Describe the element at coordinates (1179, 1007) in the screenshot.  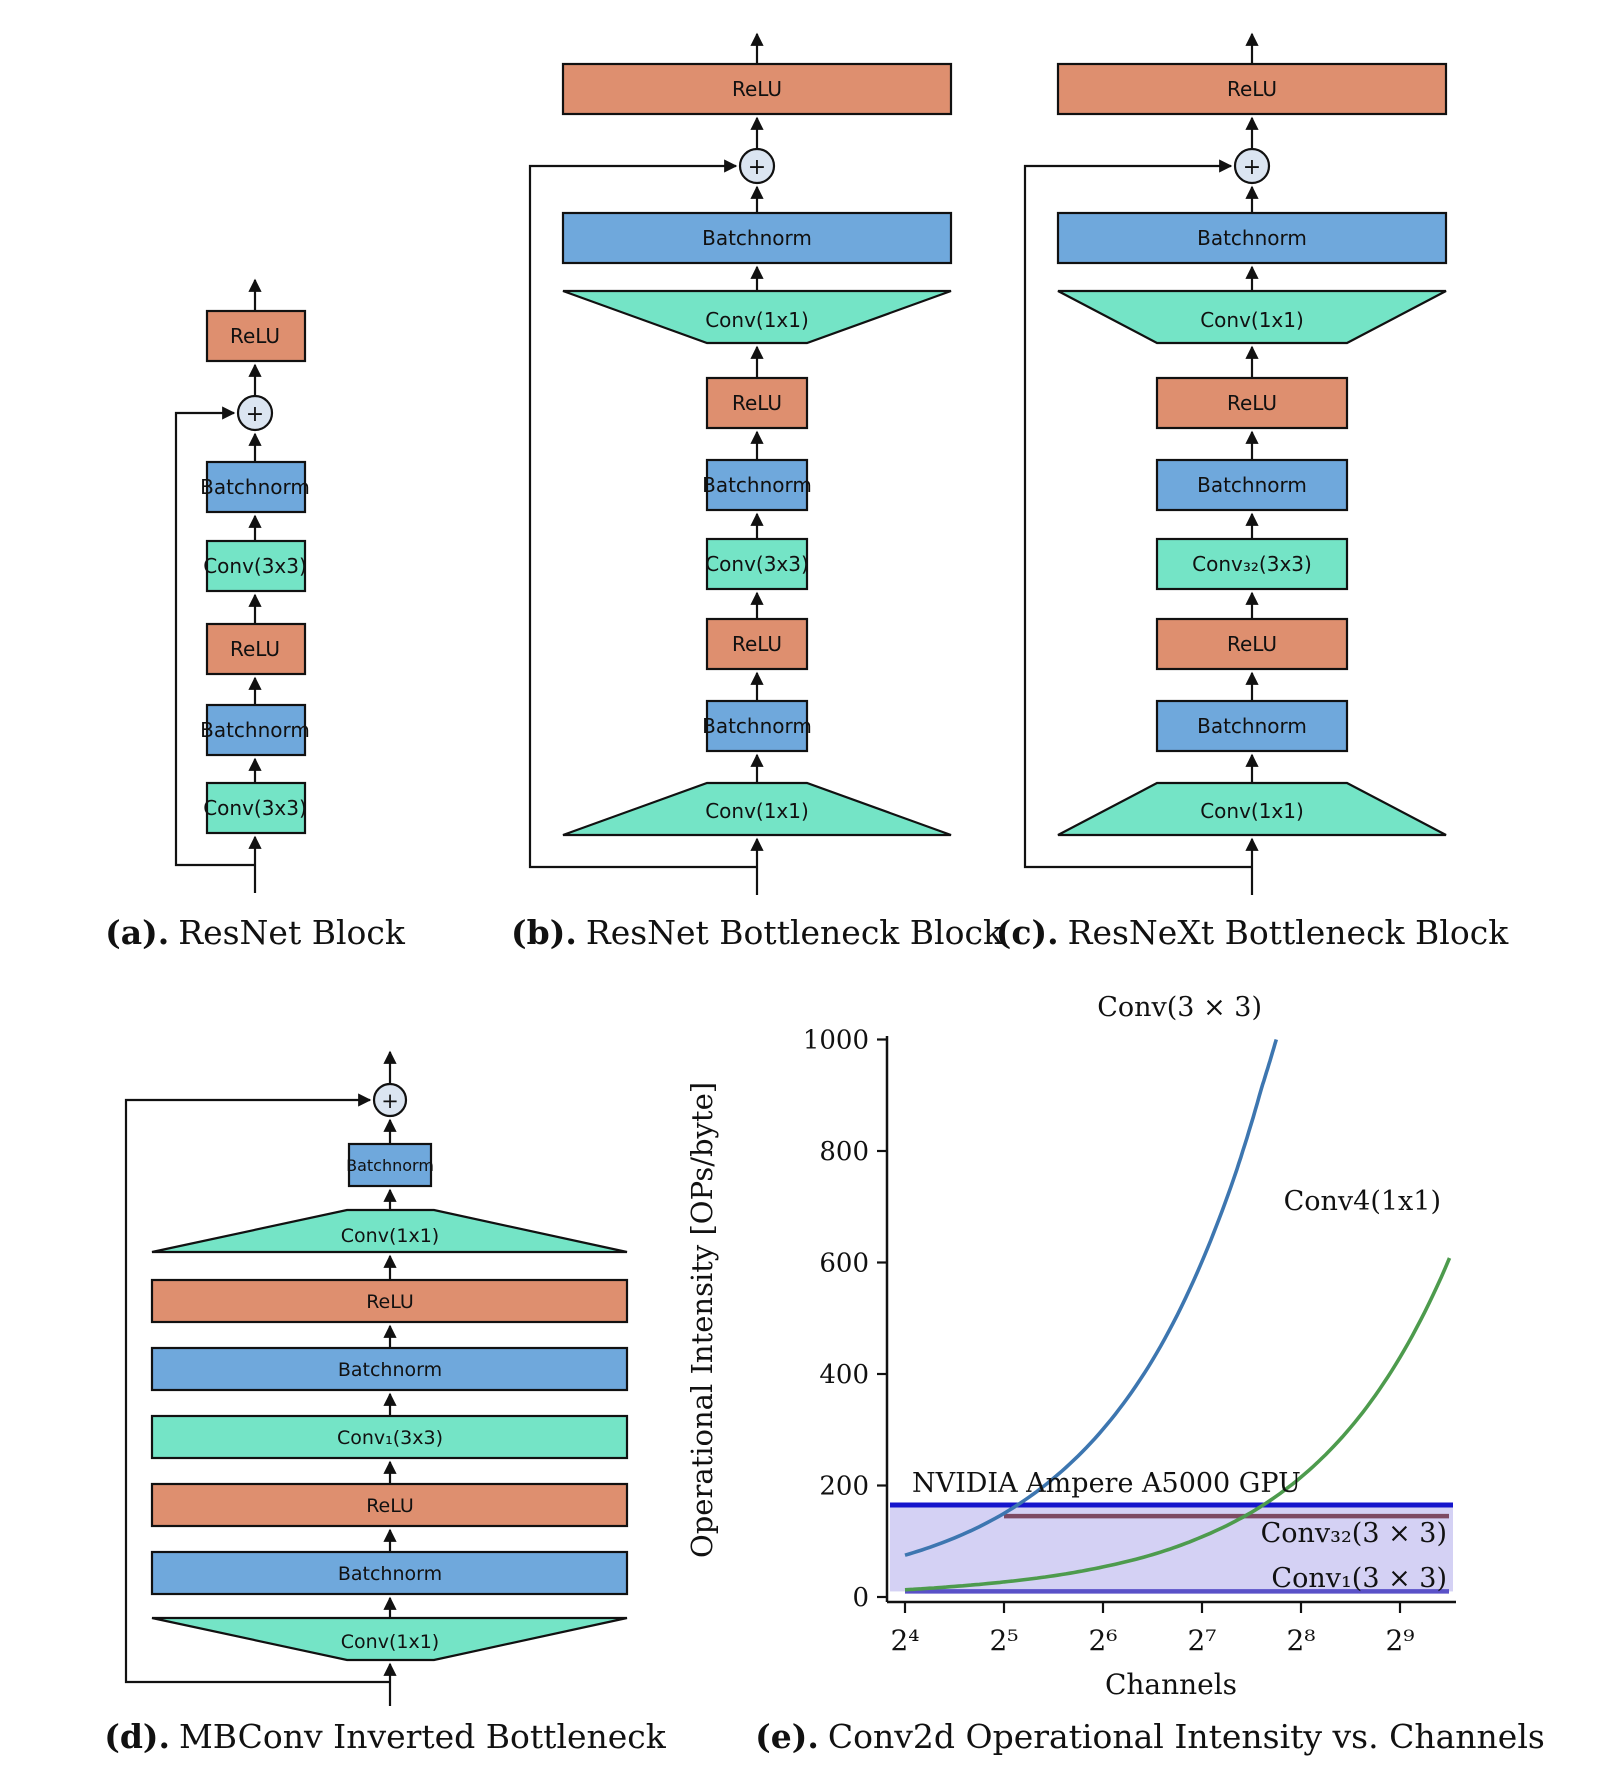
I see `series-label-0: Conv(3 × 3)` at that location.